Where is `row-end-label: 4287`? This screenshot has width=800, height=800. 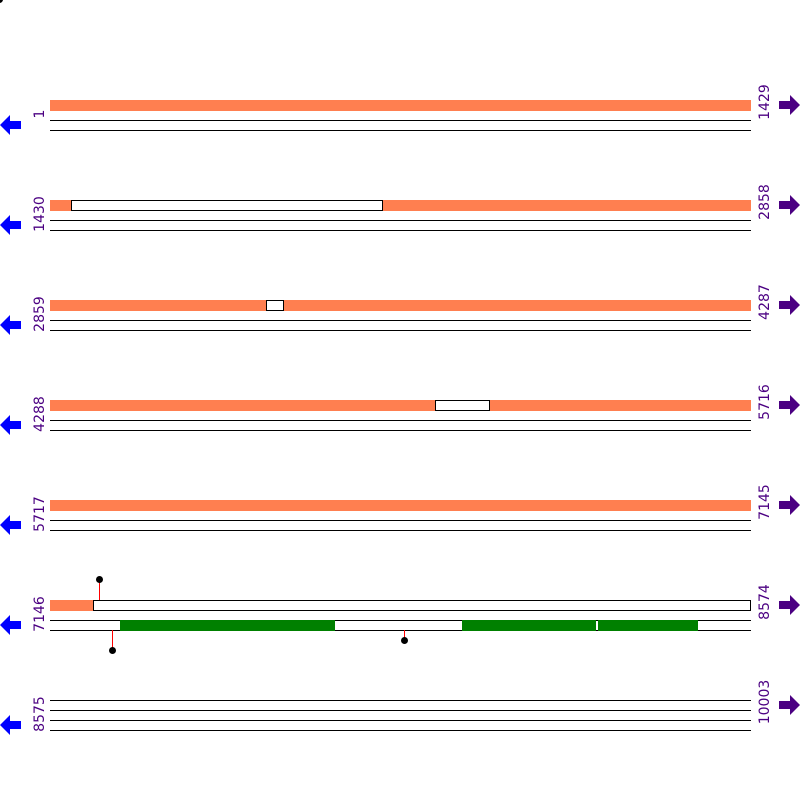
row-end-label: 4287 is located at coordinates (765, 302).